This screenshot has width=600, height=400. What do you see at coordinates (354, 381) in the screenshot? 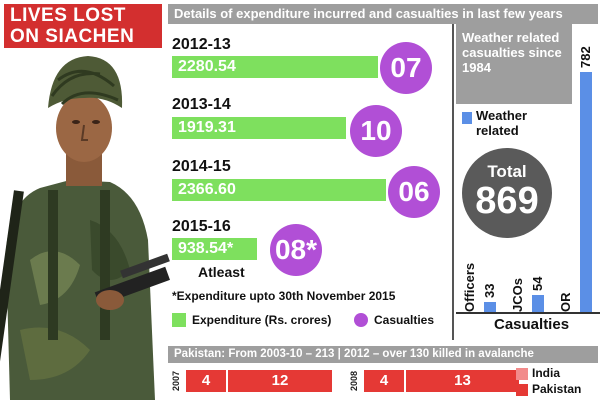
I see `pakistan-year-label: 2008` at bounding box center [354, 381].